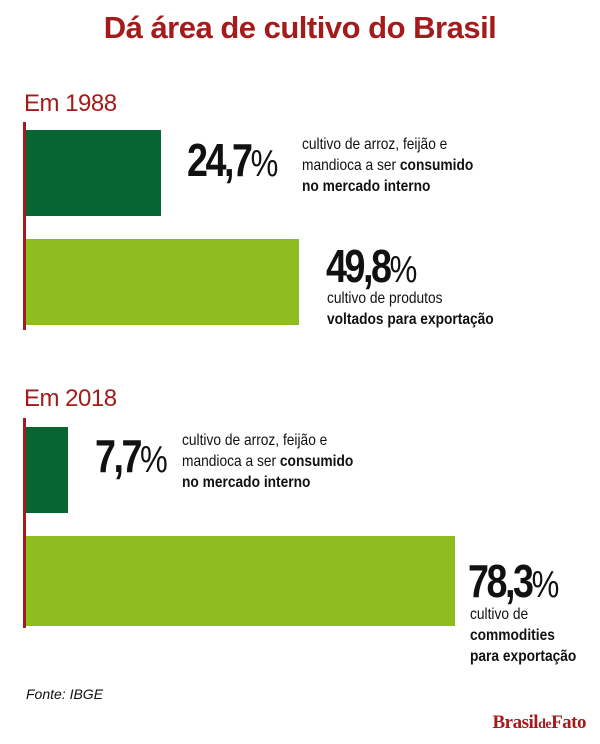  I want to click on bar-1988-export, so click(162, 282).